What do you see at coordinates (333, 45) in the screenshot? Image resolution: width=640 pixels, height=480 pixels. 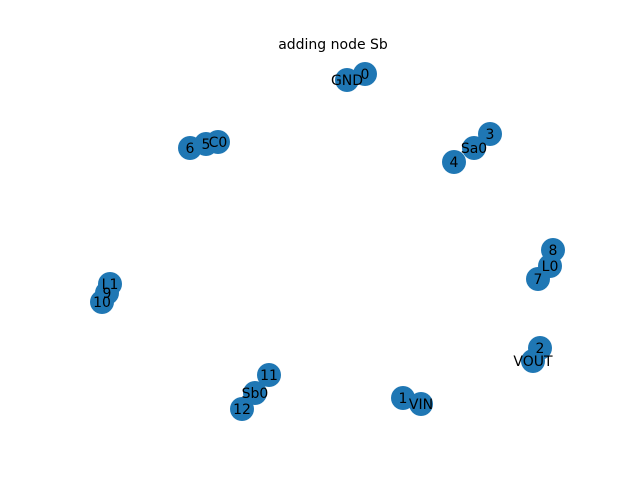 I see `graph-title: adding node Sb` at bounding box center [333, 45].